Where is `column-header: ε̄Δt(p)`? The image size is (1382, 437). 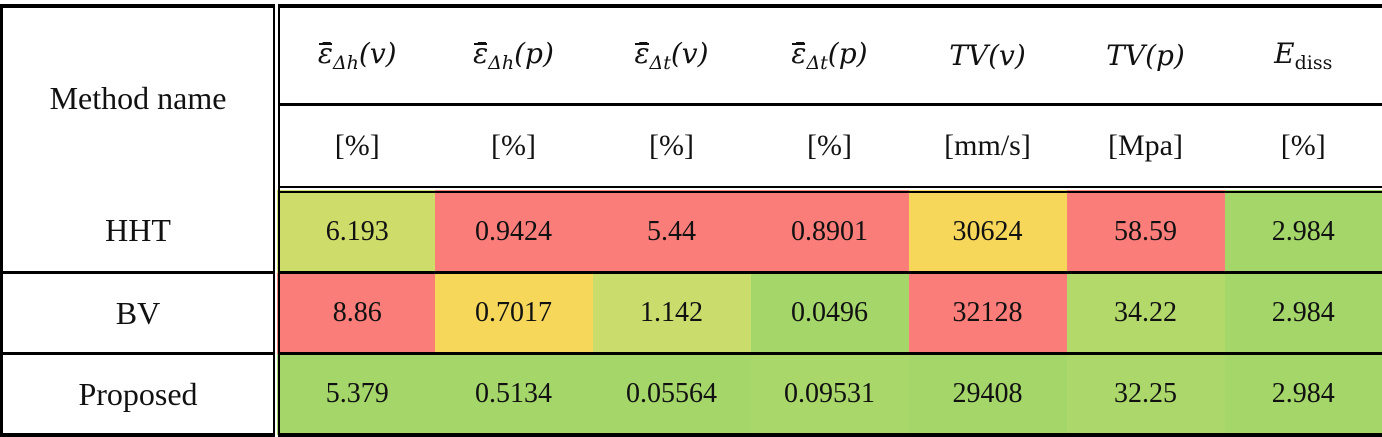 column-header: ε̄Δt(p) is located at coordinates (830, 55).